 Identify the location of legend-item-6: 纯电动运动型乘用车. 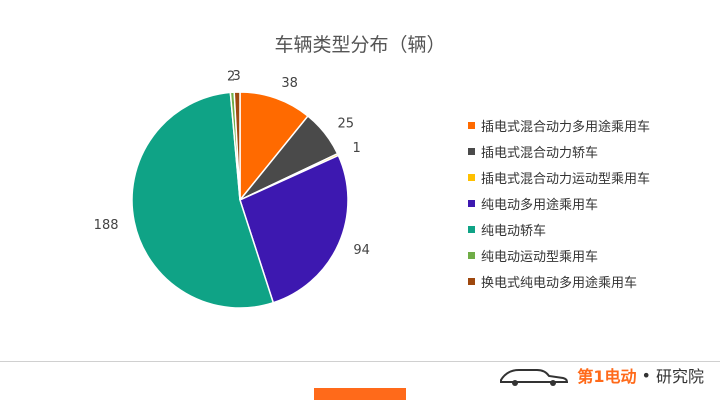
(559, 255).